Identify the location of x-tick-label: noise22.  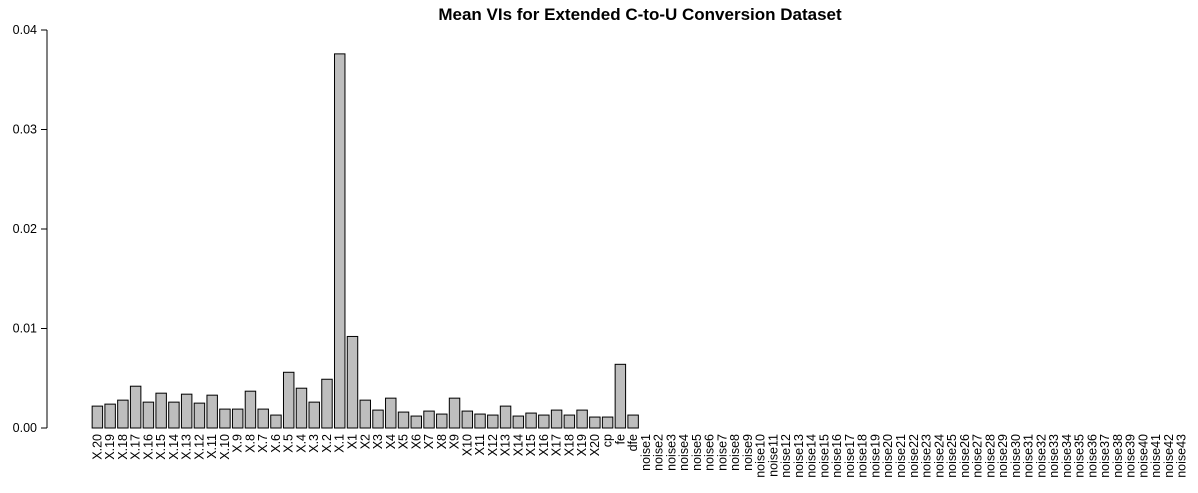
(914, 456).